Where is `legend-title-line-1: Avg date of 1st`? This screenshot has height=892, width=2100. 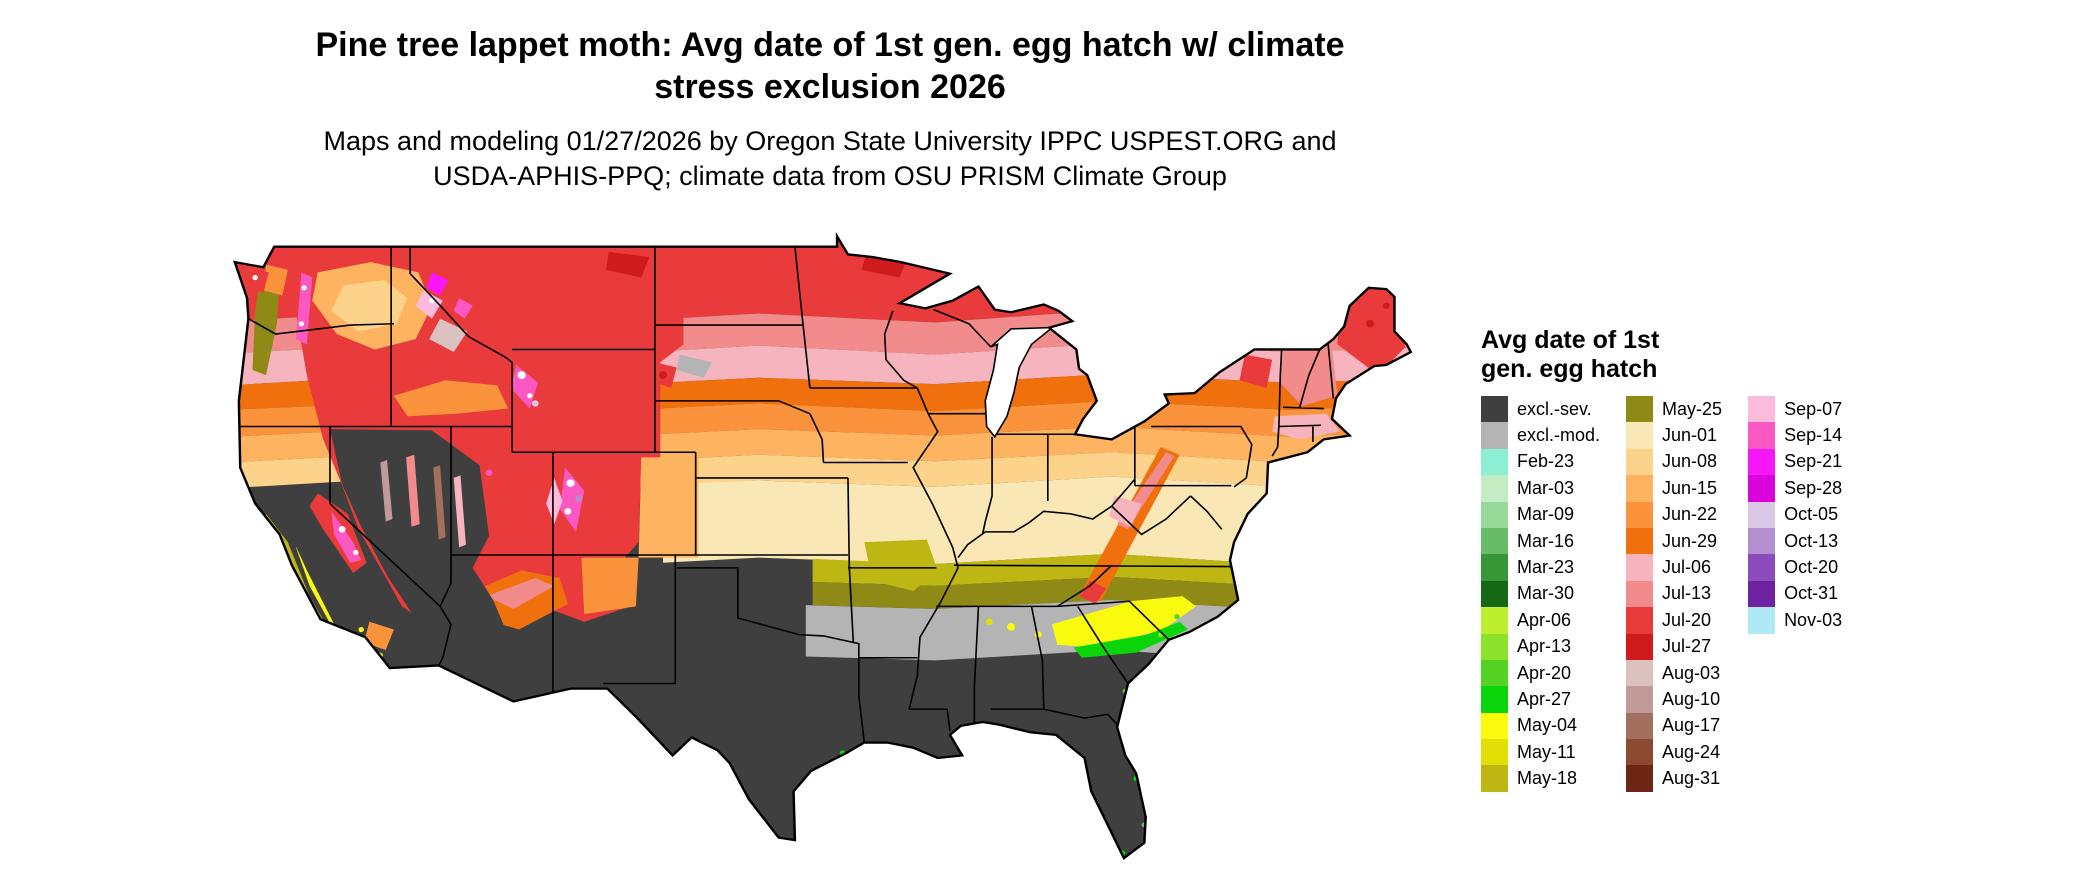
legend-title-line-1: Avg date of 1st is located at coordinates (1570, 340).